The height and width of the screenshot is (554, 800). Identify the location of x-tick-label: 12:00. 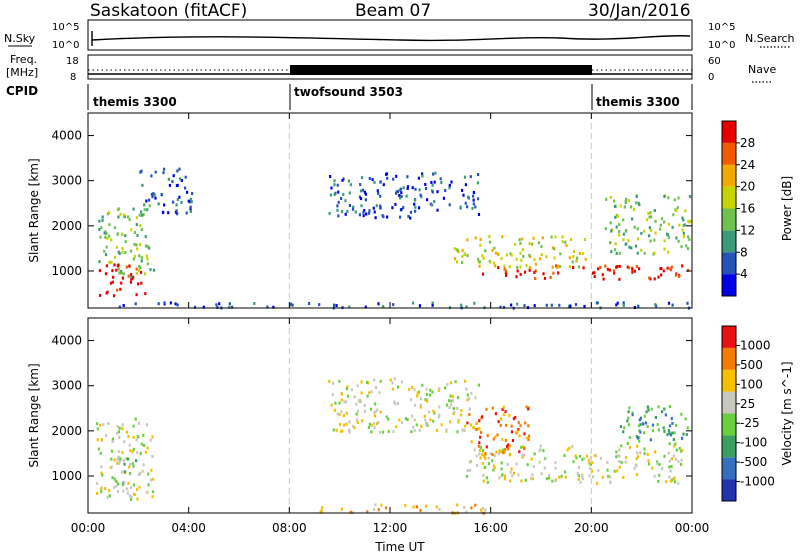
(390, 528).